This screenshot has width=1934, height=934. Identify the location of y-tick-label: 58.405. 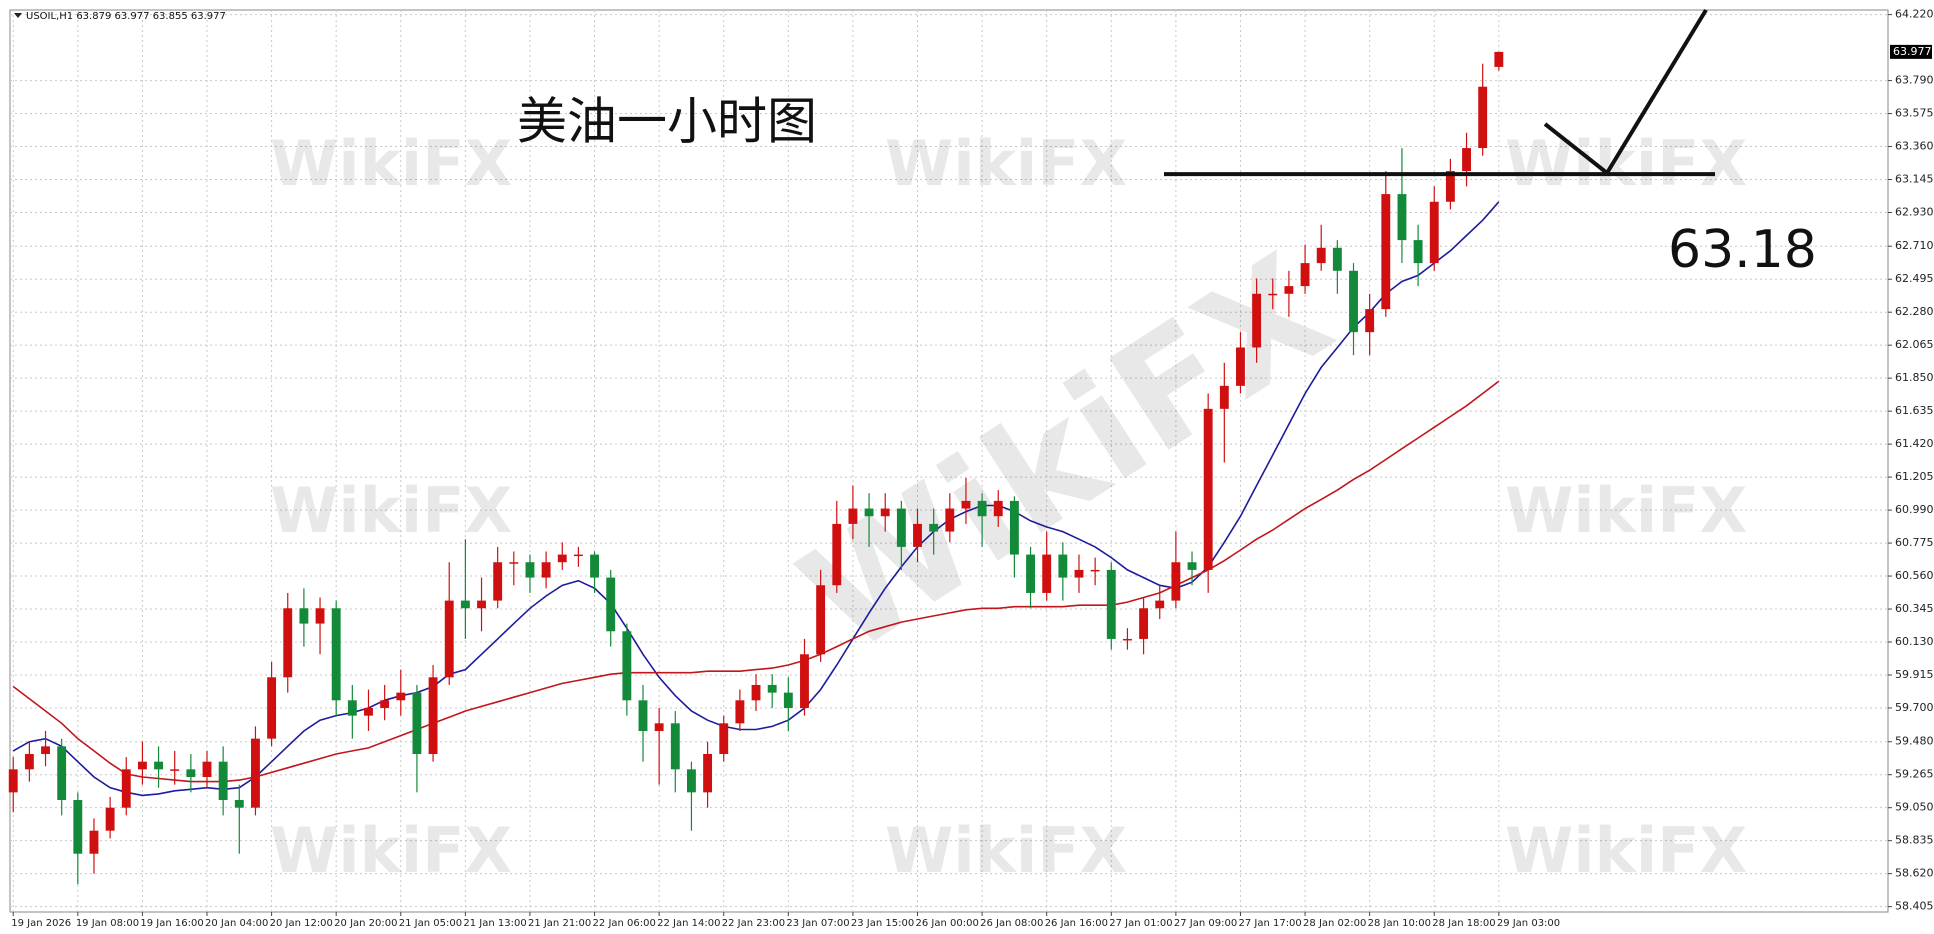
(1914, 906).